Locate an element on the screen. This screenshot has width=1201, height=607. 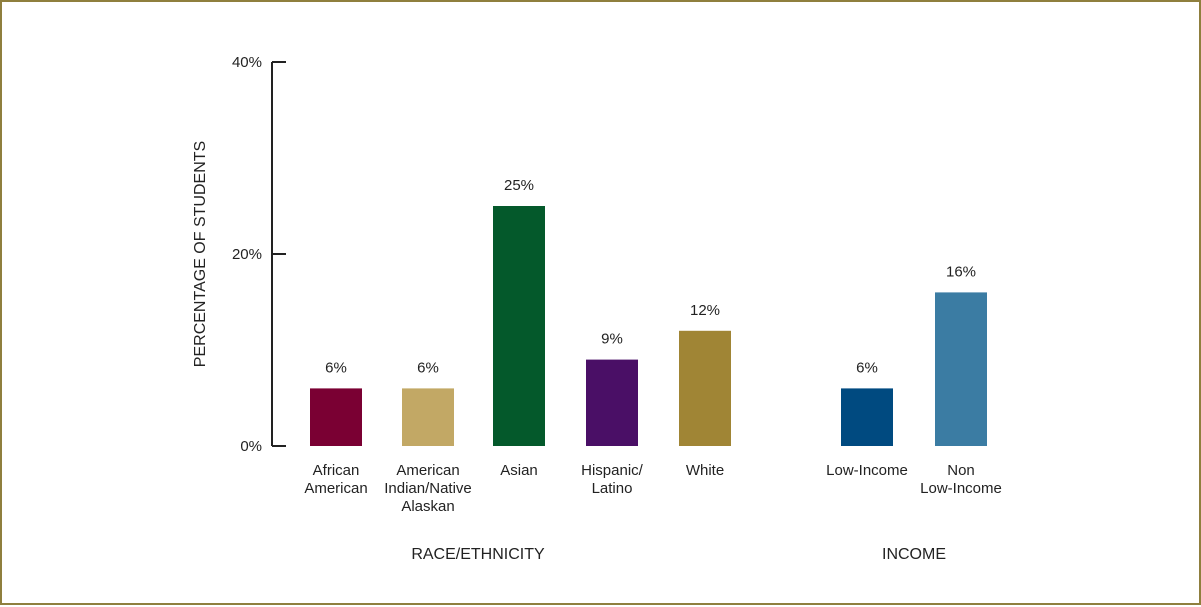
y-axis-title: PERCENTAGE OF STUDENTS is located at coordinates (200, 254).